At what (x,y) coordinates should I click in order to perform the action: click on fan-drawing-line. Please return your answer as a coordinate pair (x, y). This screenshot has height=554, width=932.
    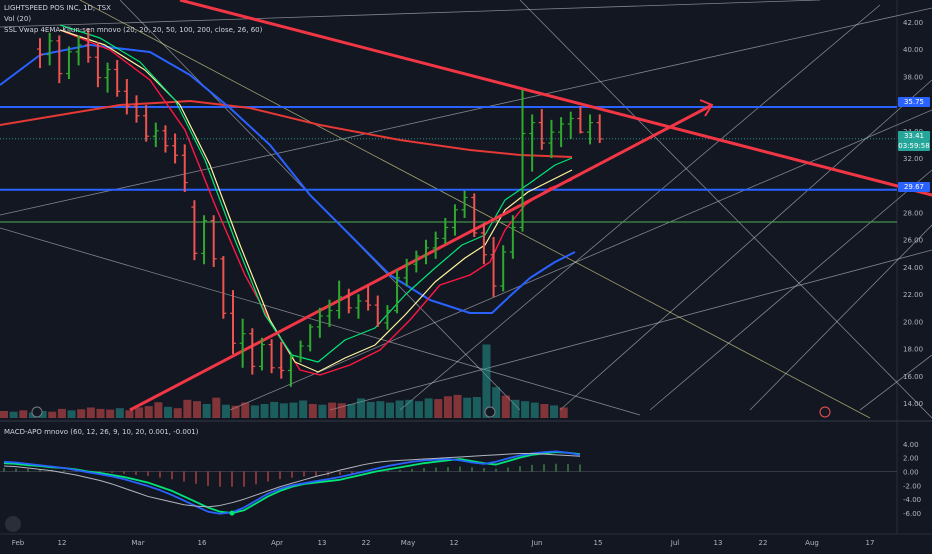
    Looking at the image, I should click on (895, 382).